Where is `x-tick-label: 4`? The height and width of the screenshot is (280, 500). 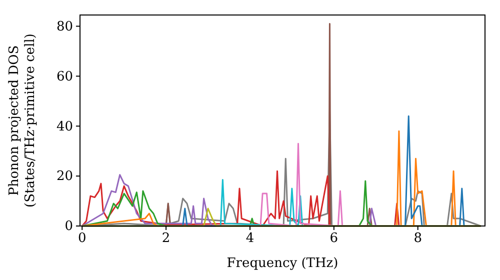
x-tick-label: 4 is located at coordinates (250, 238).